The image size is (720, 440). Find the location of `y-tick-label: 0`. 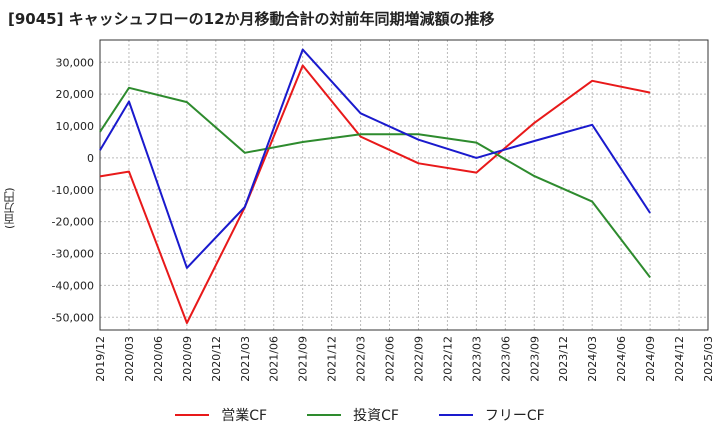

y-tick-label: 0 is located at coordinates (90, 158).